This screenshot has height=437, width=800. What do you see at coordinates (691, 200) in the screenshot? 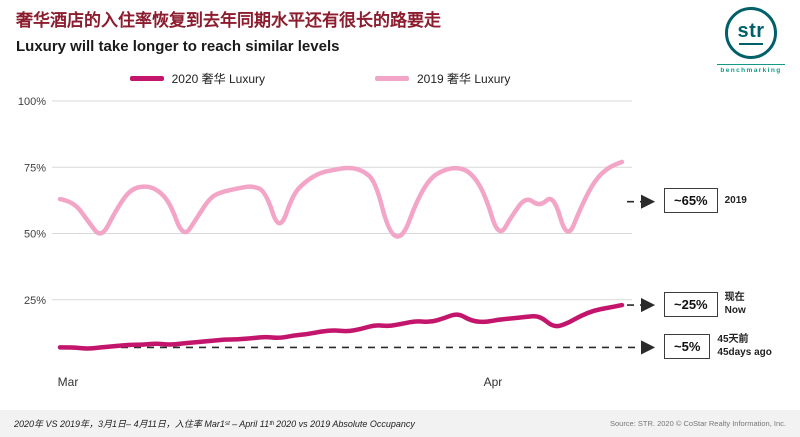
I see `annotation-box-65: ~65%` at bounding box center [691, 200].